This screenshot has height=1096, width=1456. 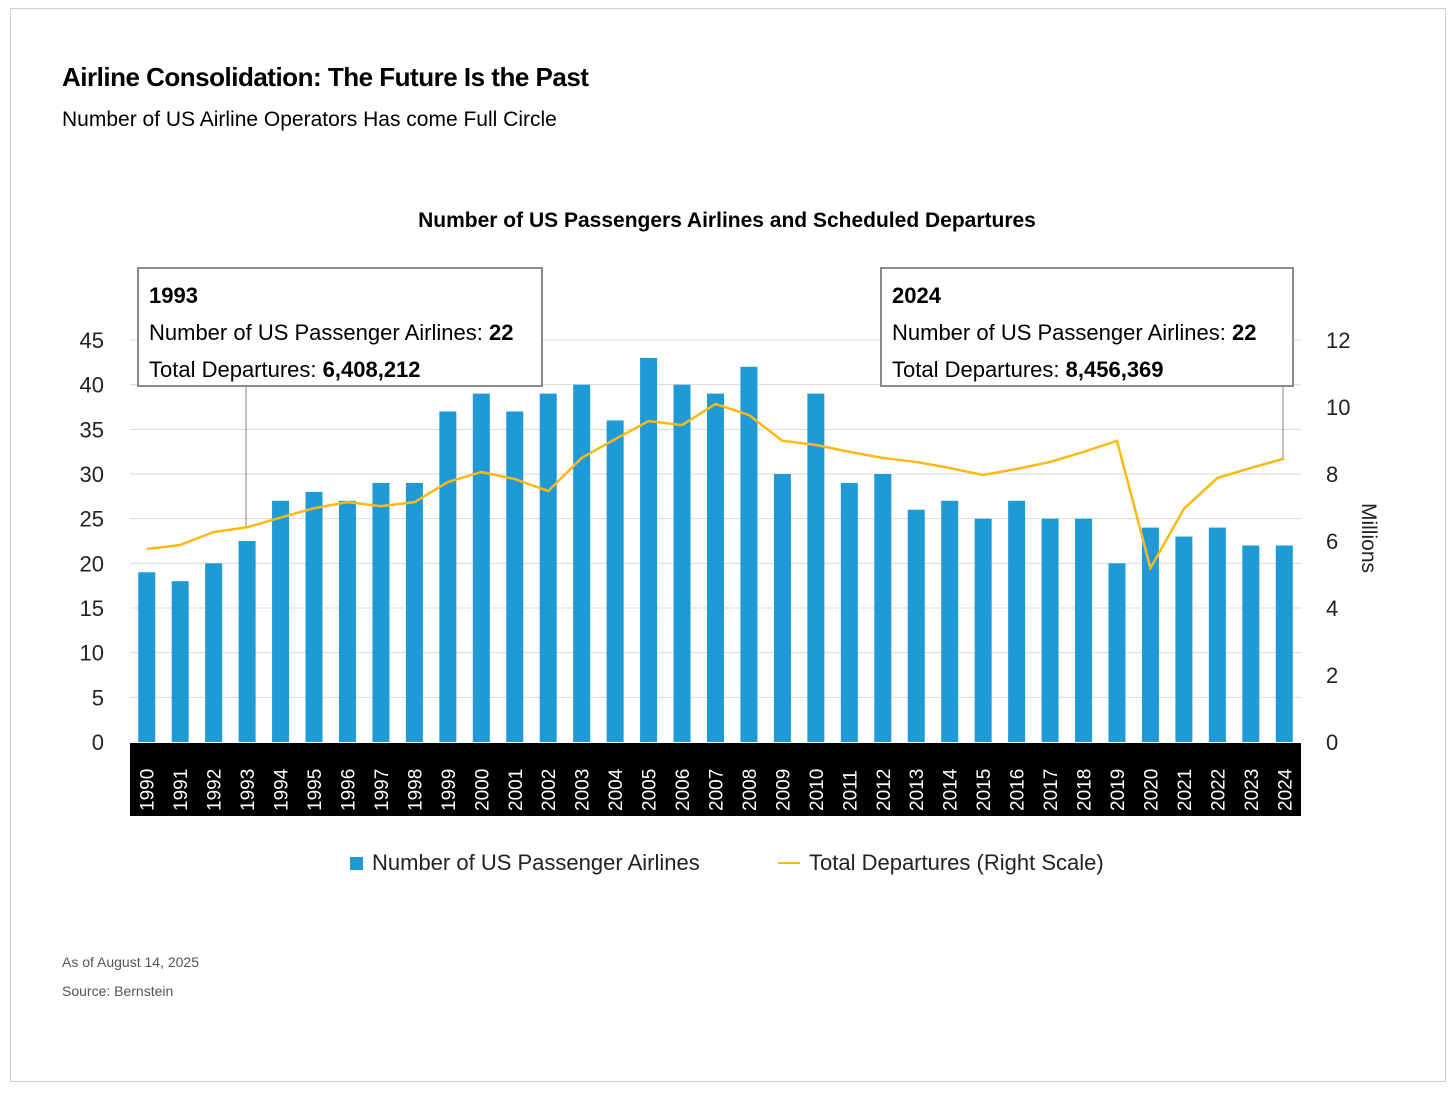 I want to click on x-tick-label: 2023, so click(x=1252, y=790).